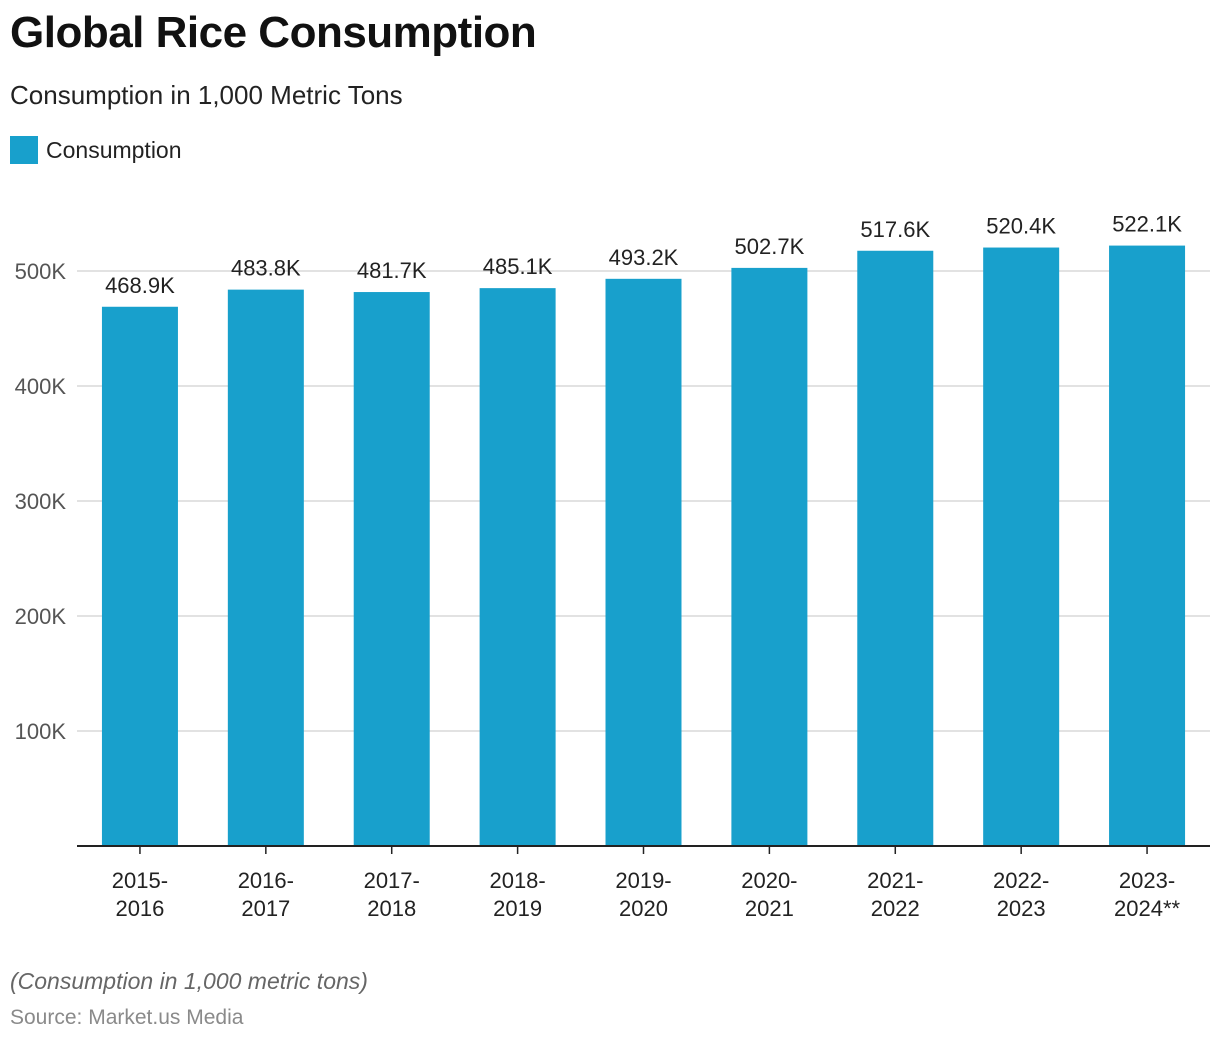 This screenshot has width=1220, height=1044. What do you see at coordinates (41, 731) in the screenshot?
I see `y-tick-label: 100K` at bounding box center [41, 731].